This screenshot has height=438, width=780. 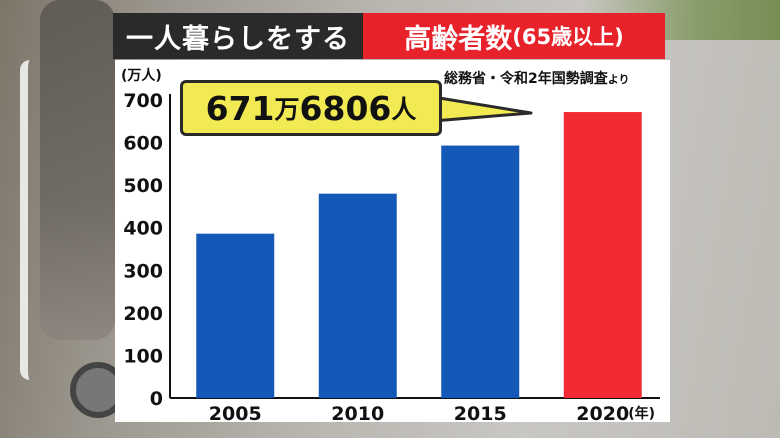 What do you see at coordinates (357, 412) in the screenshot?
I see `x-tick-label: 2010` at bounding box center [357, 412].